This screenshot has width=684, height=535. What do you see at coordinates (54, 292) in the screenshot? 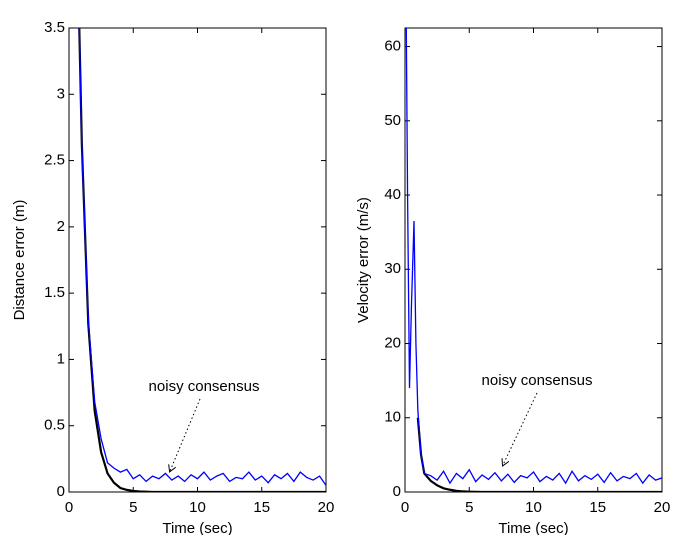
I see `y-tick-label: 1.5` at bounding box center [54, 292].